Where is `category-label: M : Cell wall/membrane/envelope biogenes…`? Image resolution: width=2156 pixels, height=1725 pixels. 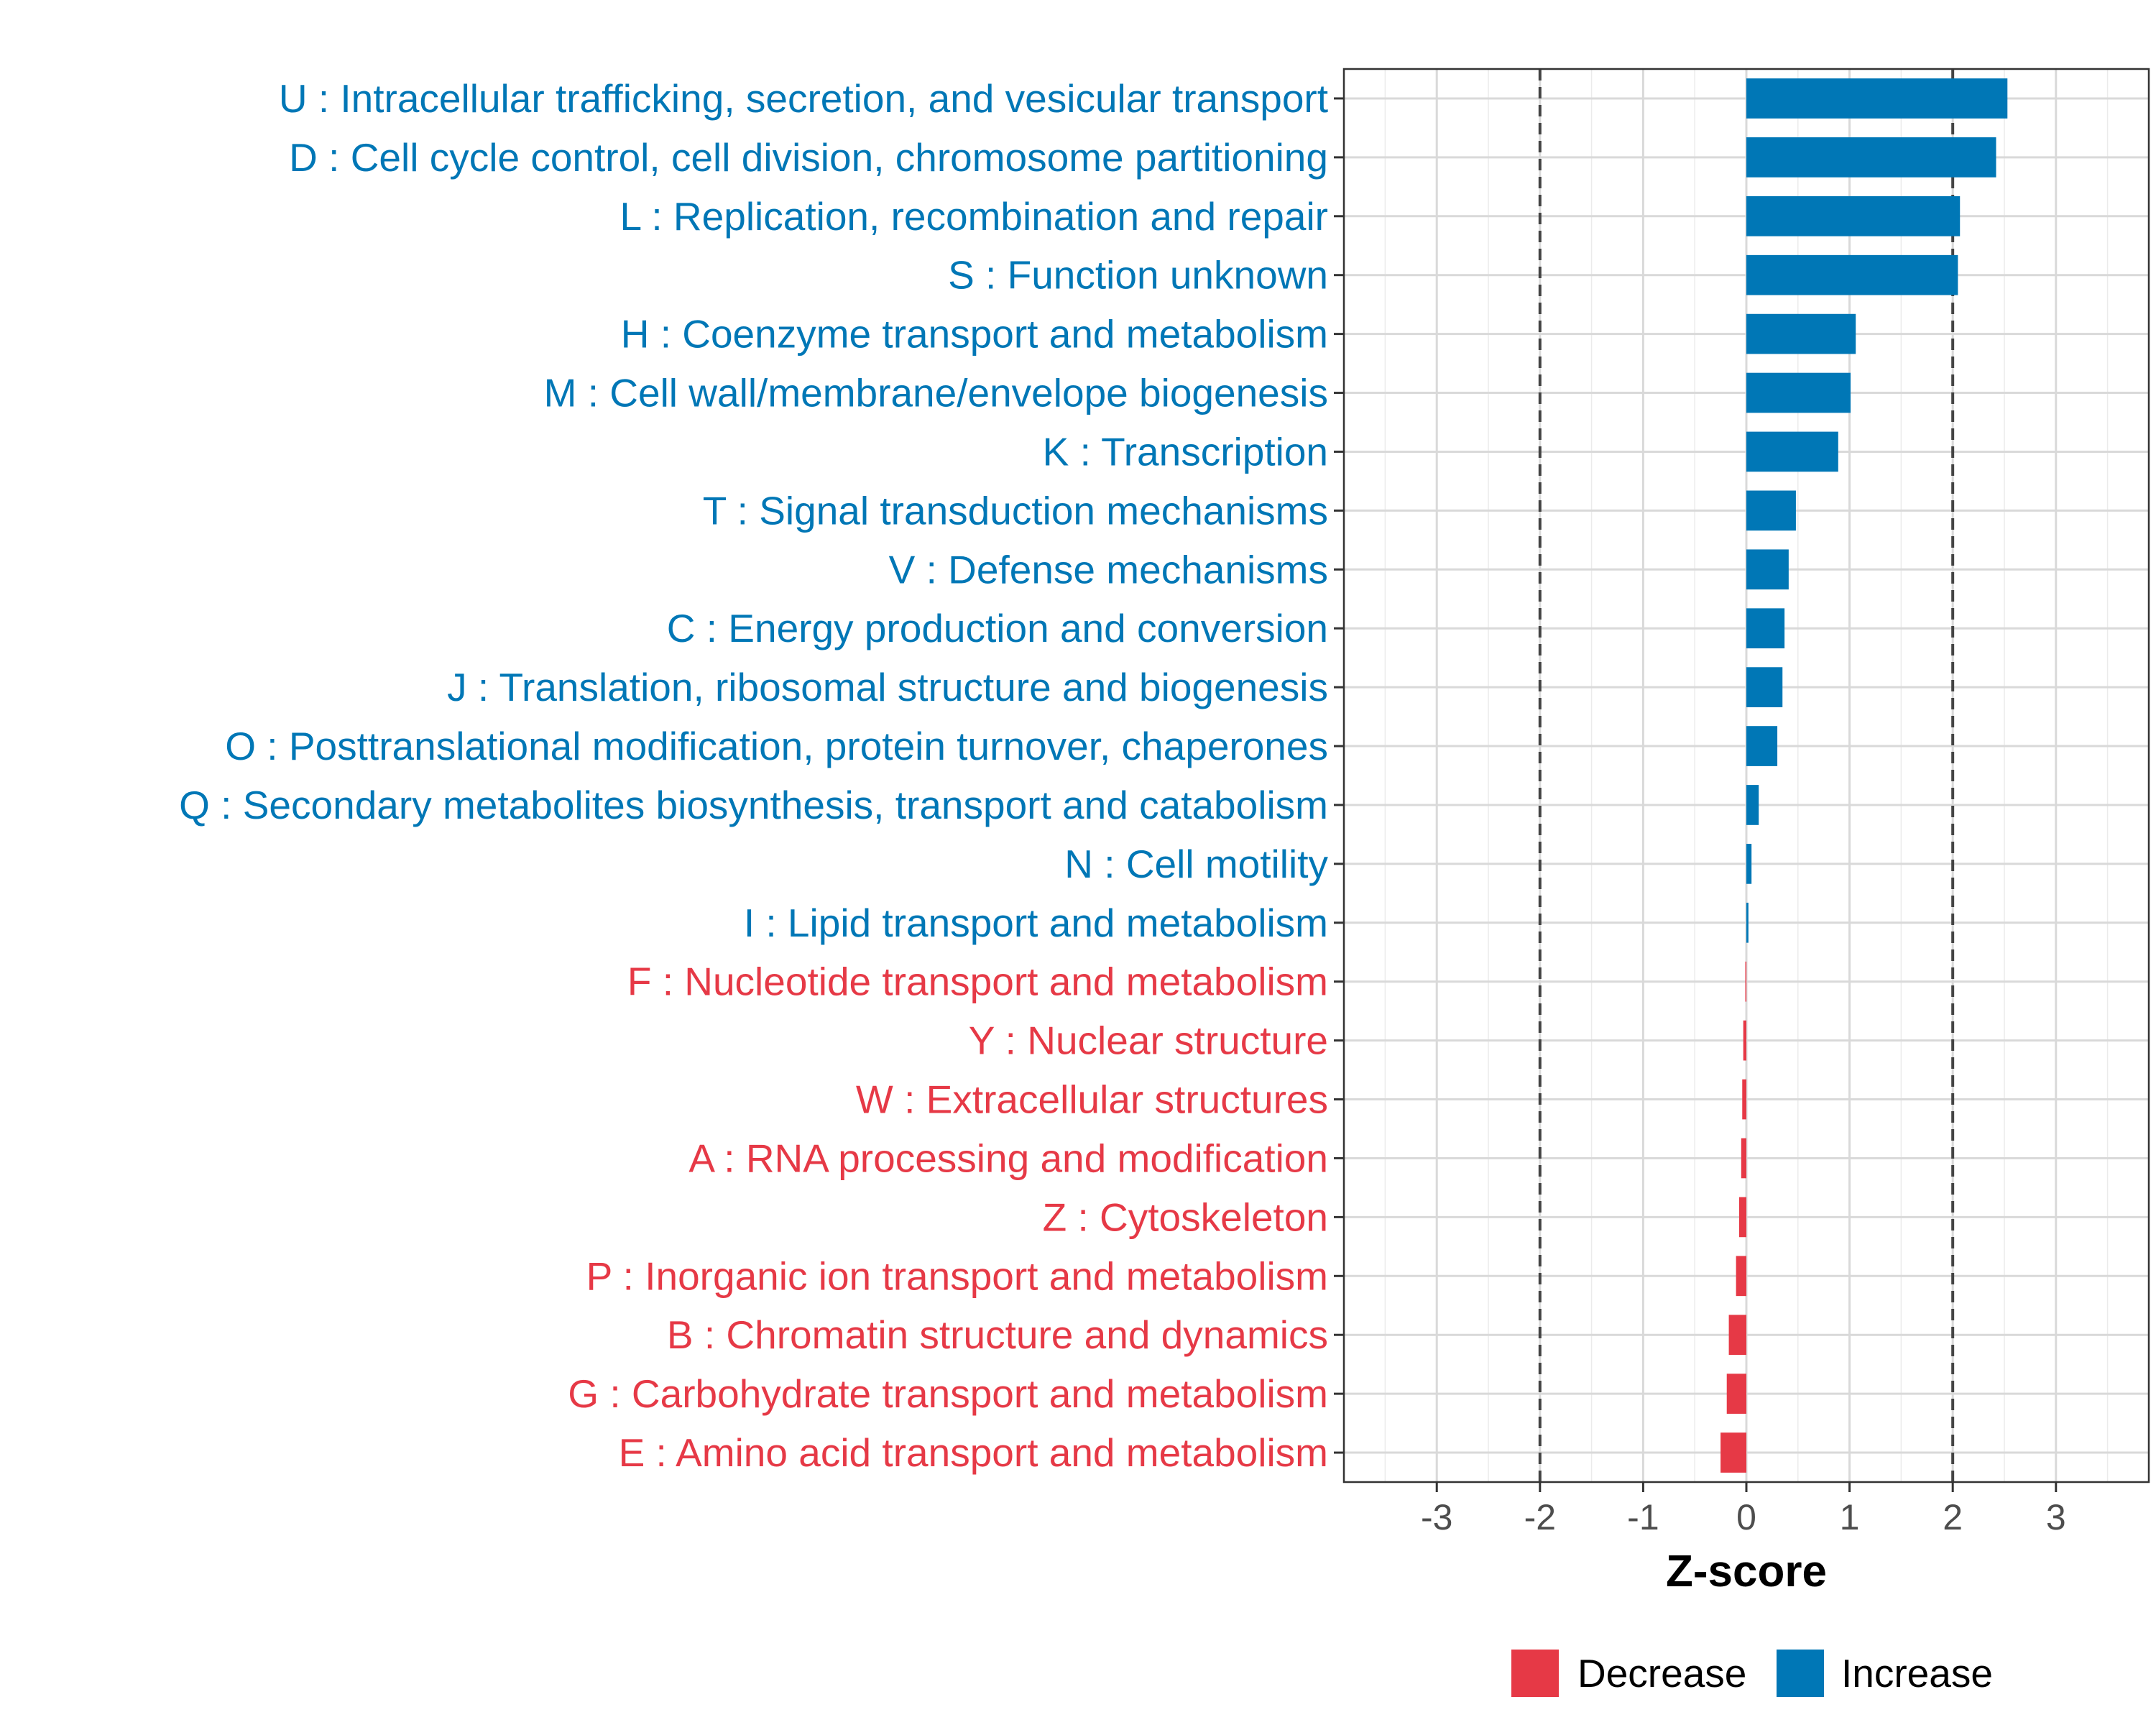 category-label: M : Cell wall/membrane/envelope biogenes… is located at coordinates (936, 393).